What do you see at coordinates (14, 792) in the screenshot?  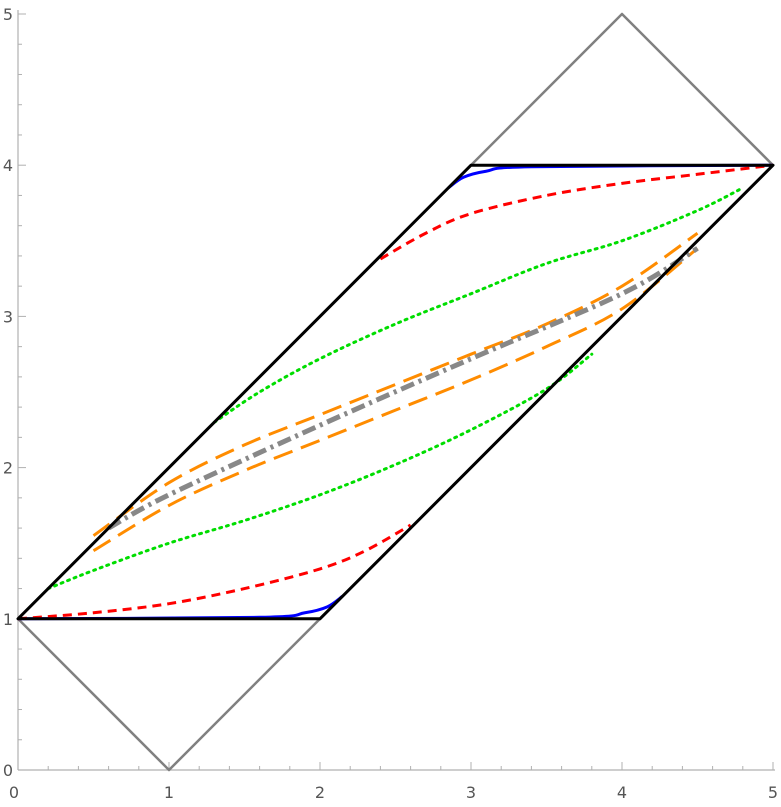 I see `x-tick-label: 0` at bounding box center [14, 792].